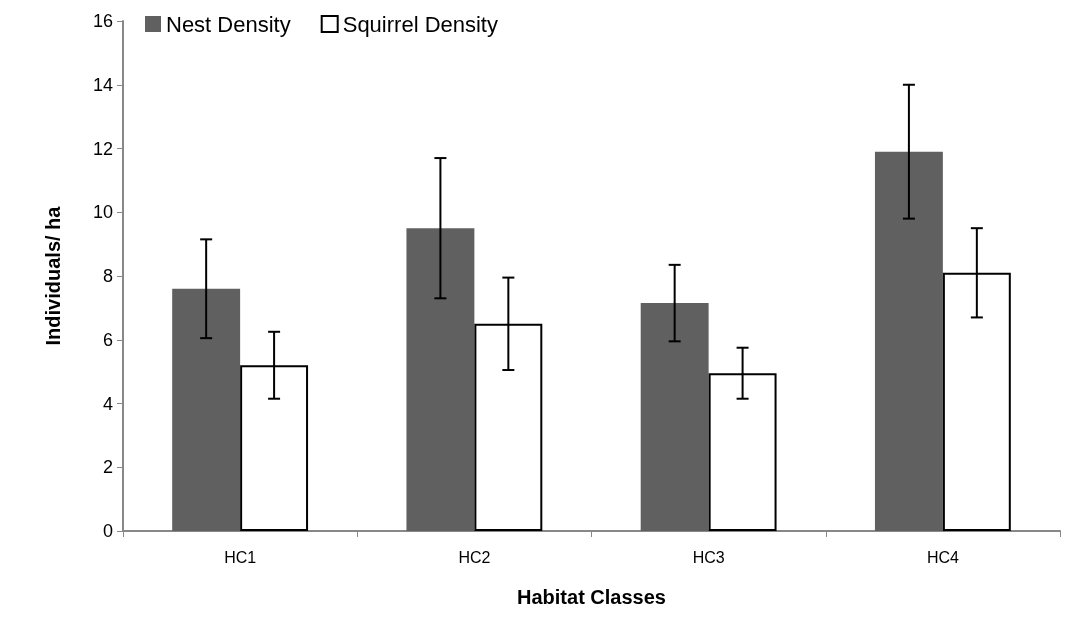 The width and height of the screenshot is (1075, 623). What do you see at coordinates (102, 21) in the screenshot?
I see `y-tick-label: 16` at bounding box center [102, 21].